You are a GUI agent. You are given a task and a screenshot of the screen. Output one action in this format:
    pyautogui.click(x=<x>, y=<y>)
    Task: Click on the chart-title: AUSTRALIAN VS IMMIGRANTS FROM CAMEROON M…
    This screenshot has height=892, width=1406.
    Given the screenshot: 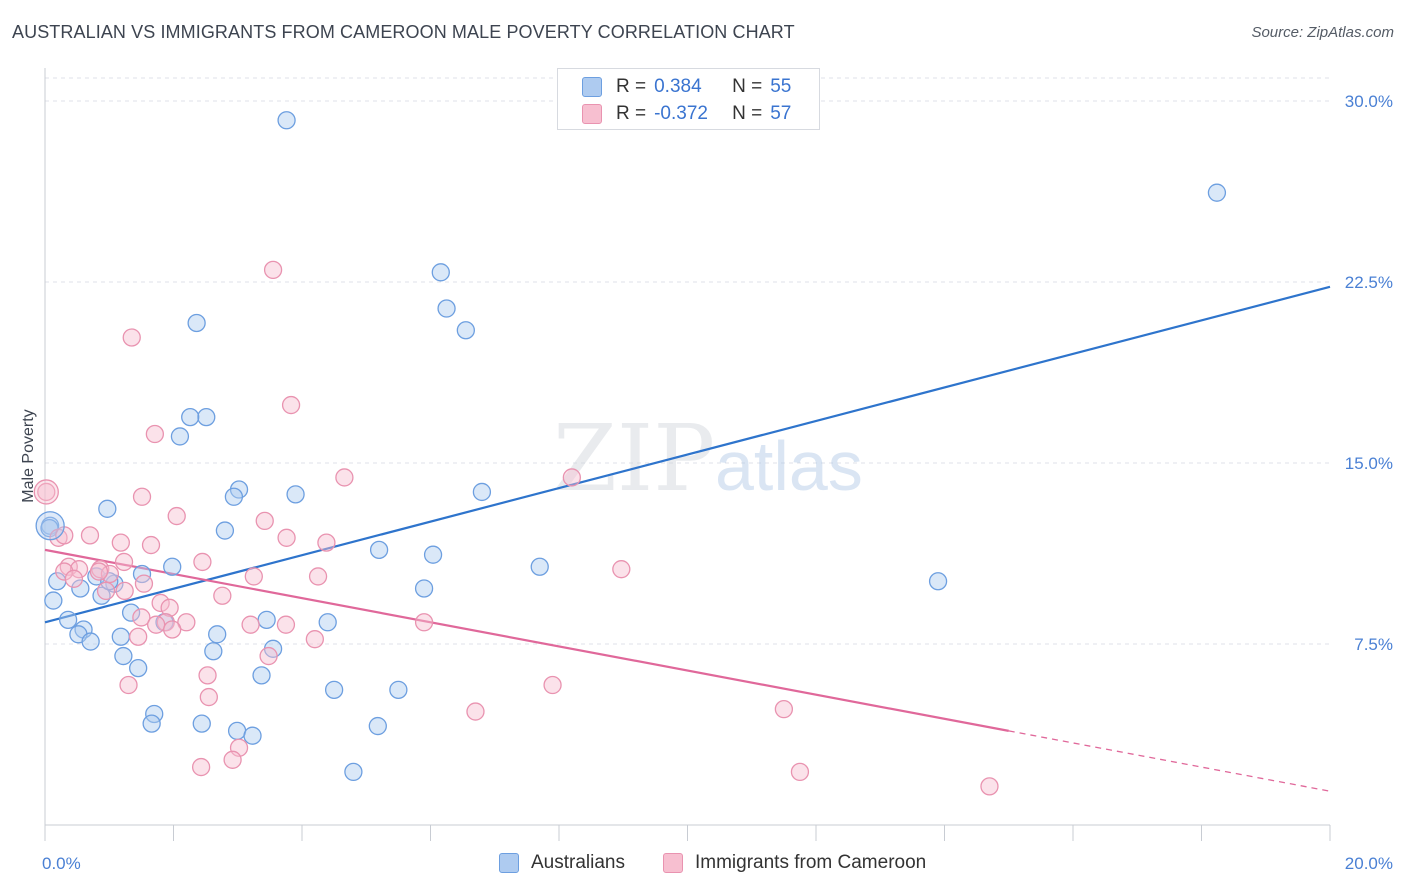 What is the action you would take?
    pyautogui.click(x=403, y=32)
    